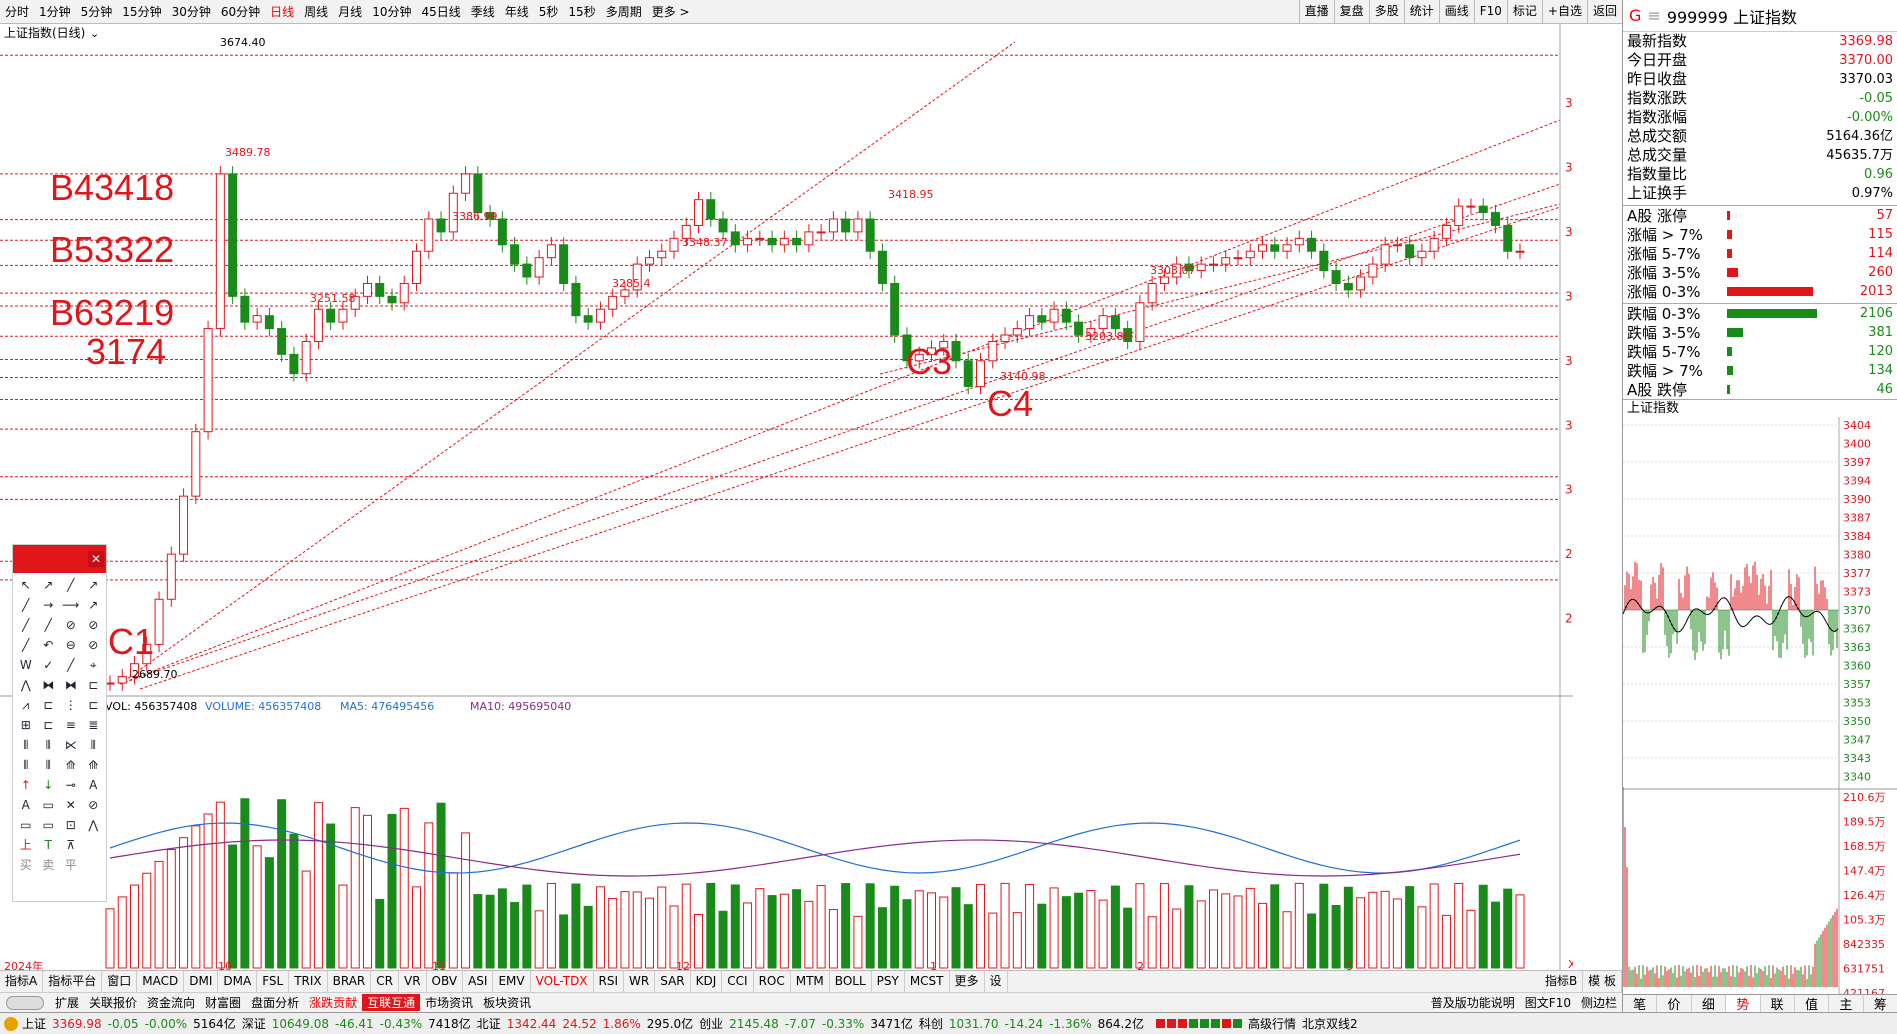 Image resolution: width=1897 pixels, height=1034 pixels. What do you see at coordinates (1351, 12) in the screenshot?
I see `tool-button-1: 复盘` at bounding box center [1351, 12].